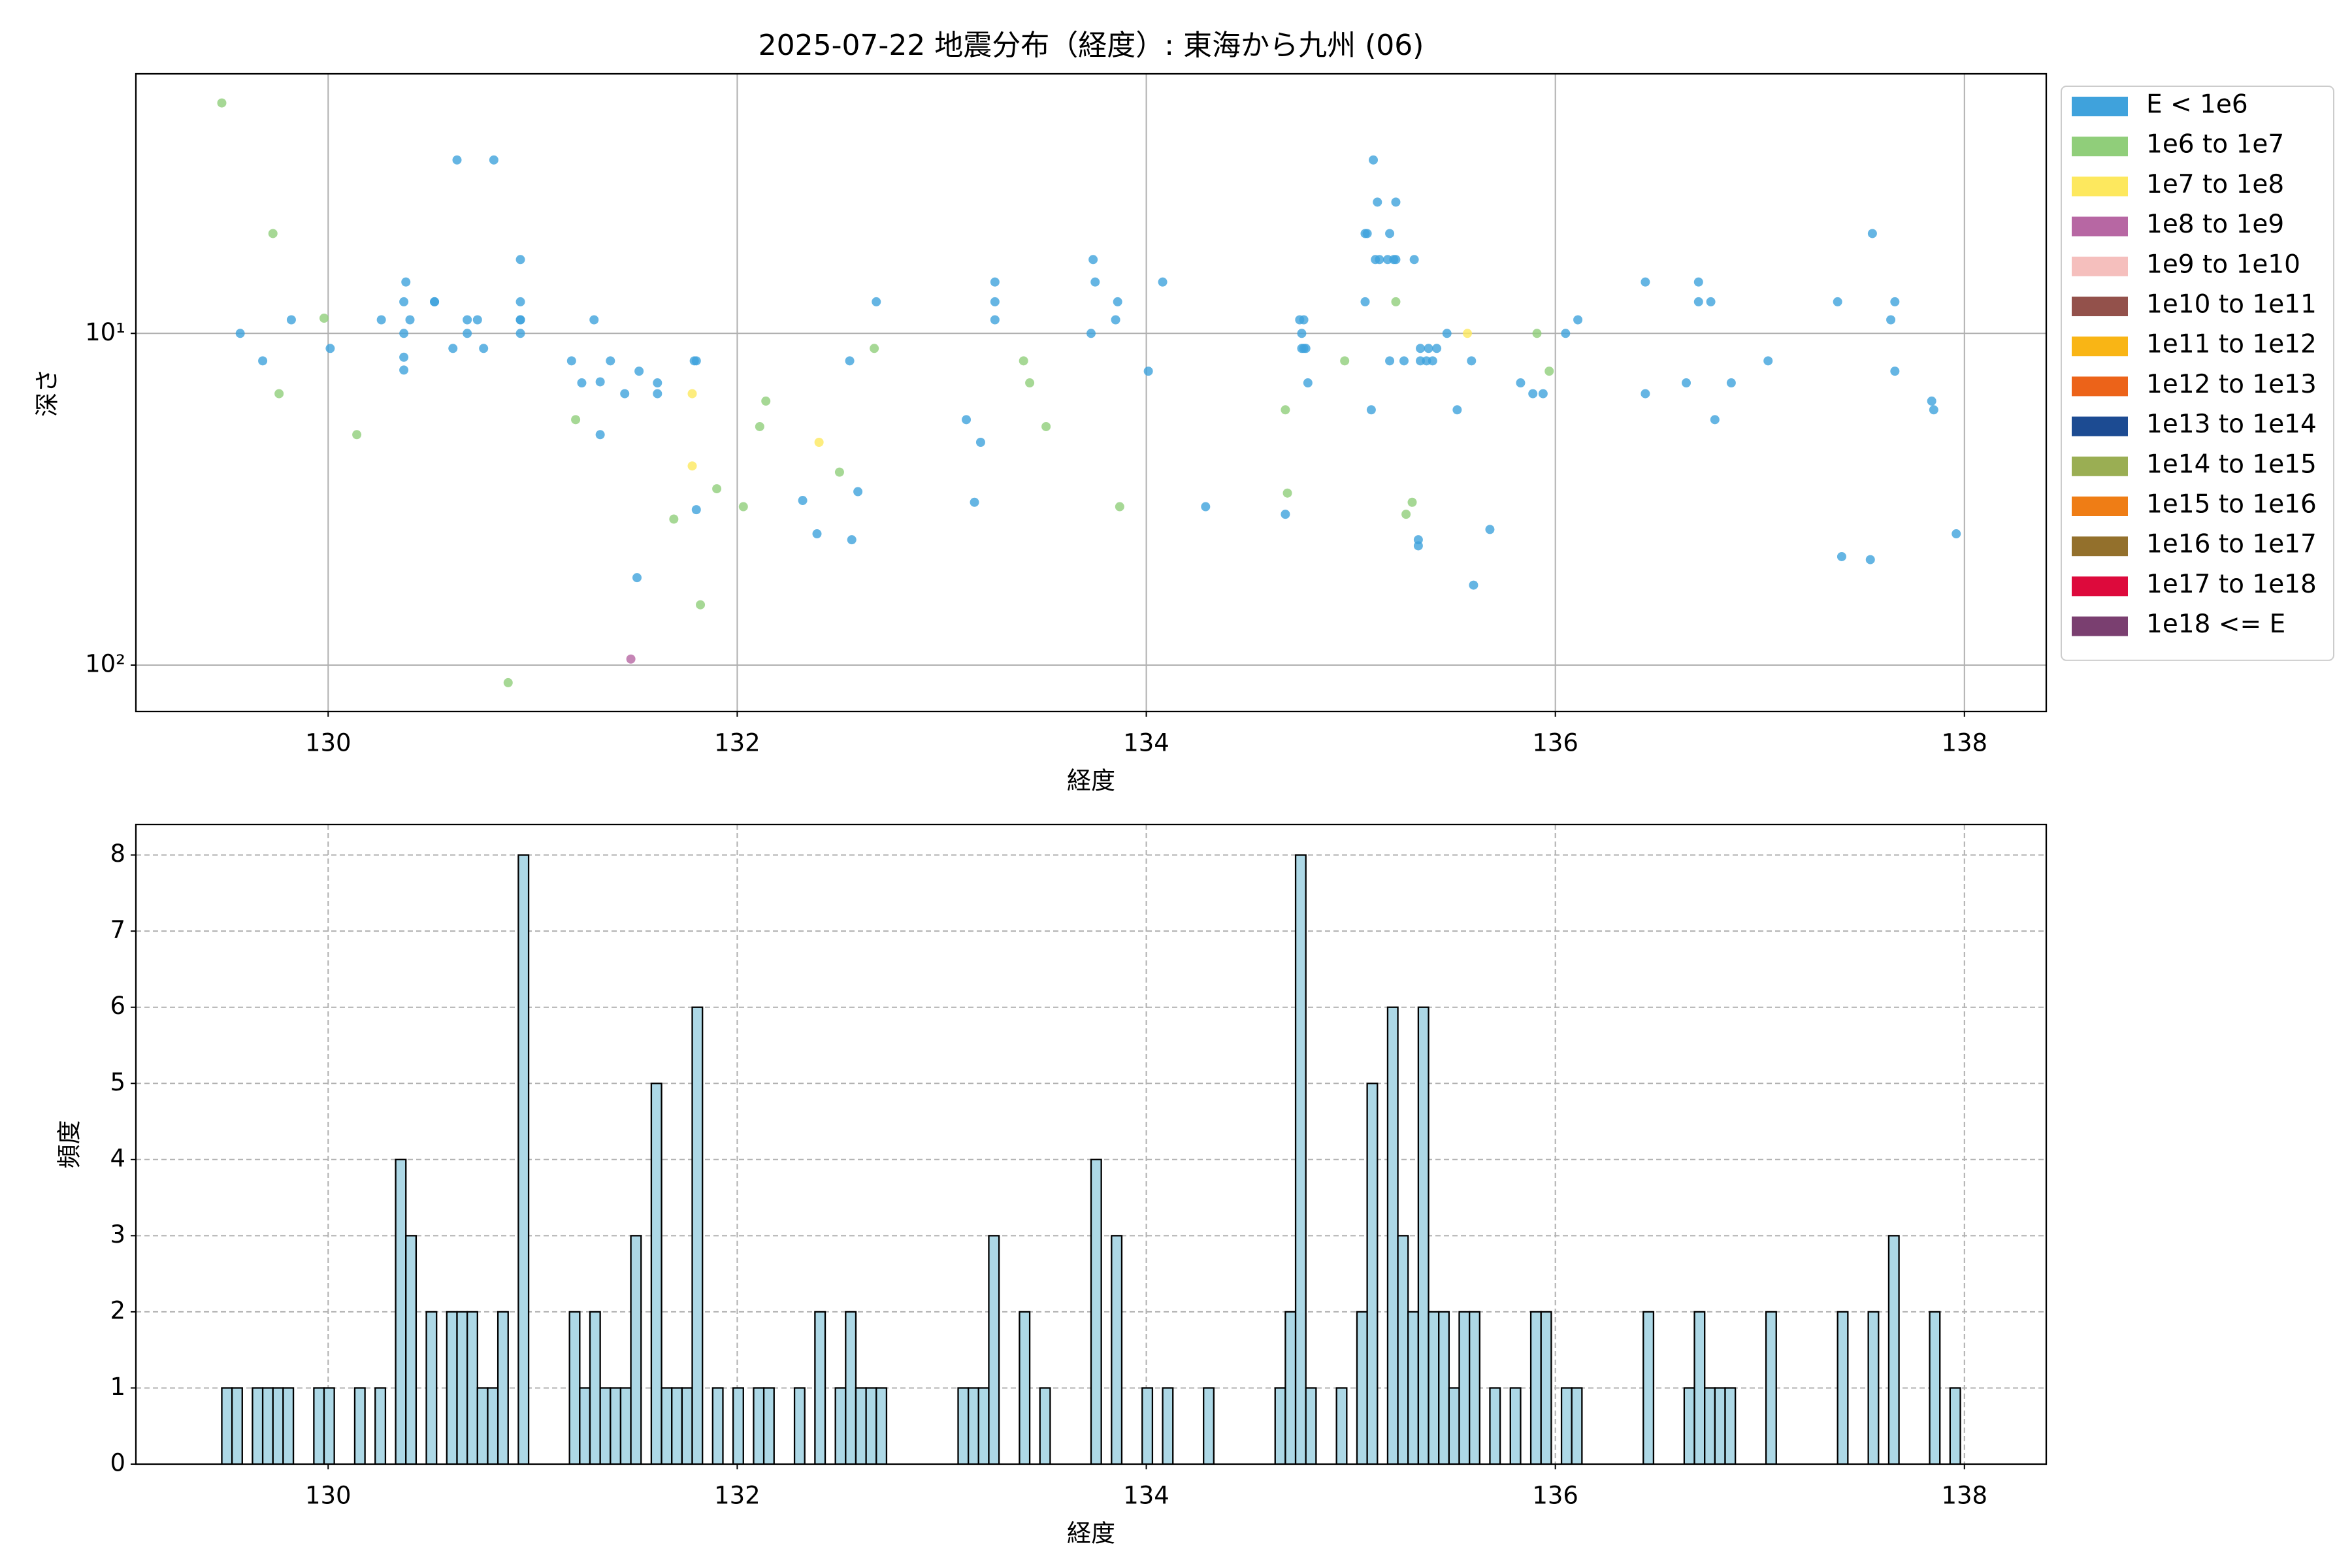 This screenshot has width=2352, height=1568. I want to click on legend-label: 1e13 to 1e14, so click(2231, 424).